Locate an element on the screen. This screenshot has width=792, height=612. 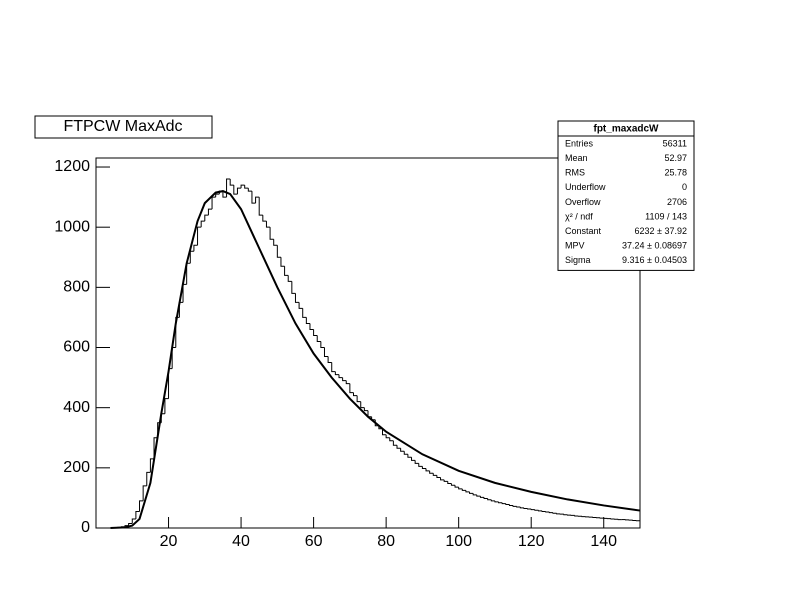
stats-label: Underflow is located at coordinates (585, 187).